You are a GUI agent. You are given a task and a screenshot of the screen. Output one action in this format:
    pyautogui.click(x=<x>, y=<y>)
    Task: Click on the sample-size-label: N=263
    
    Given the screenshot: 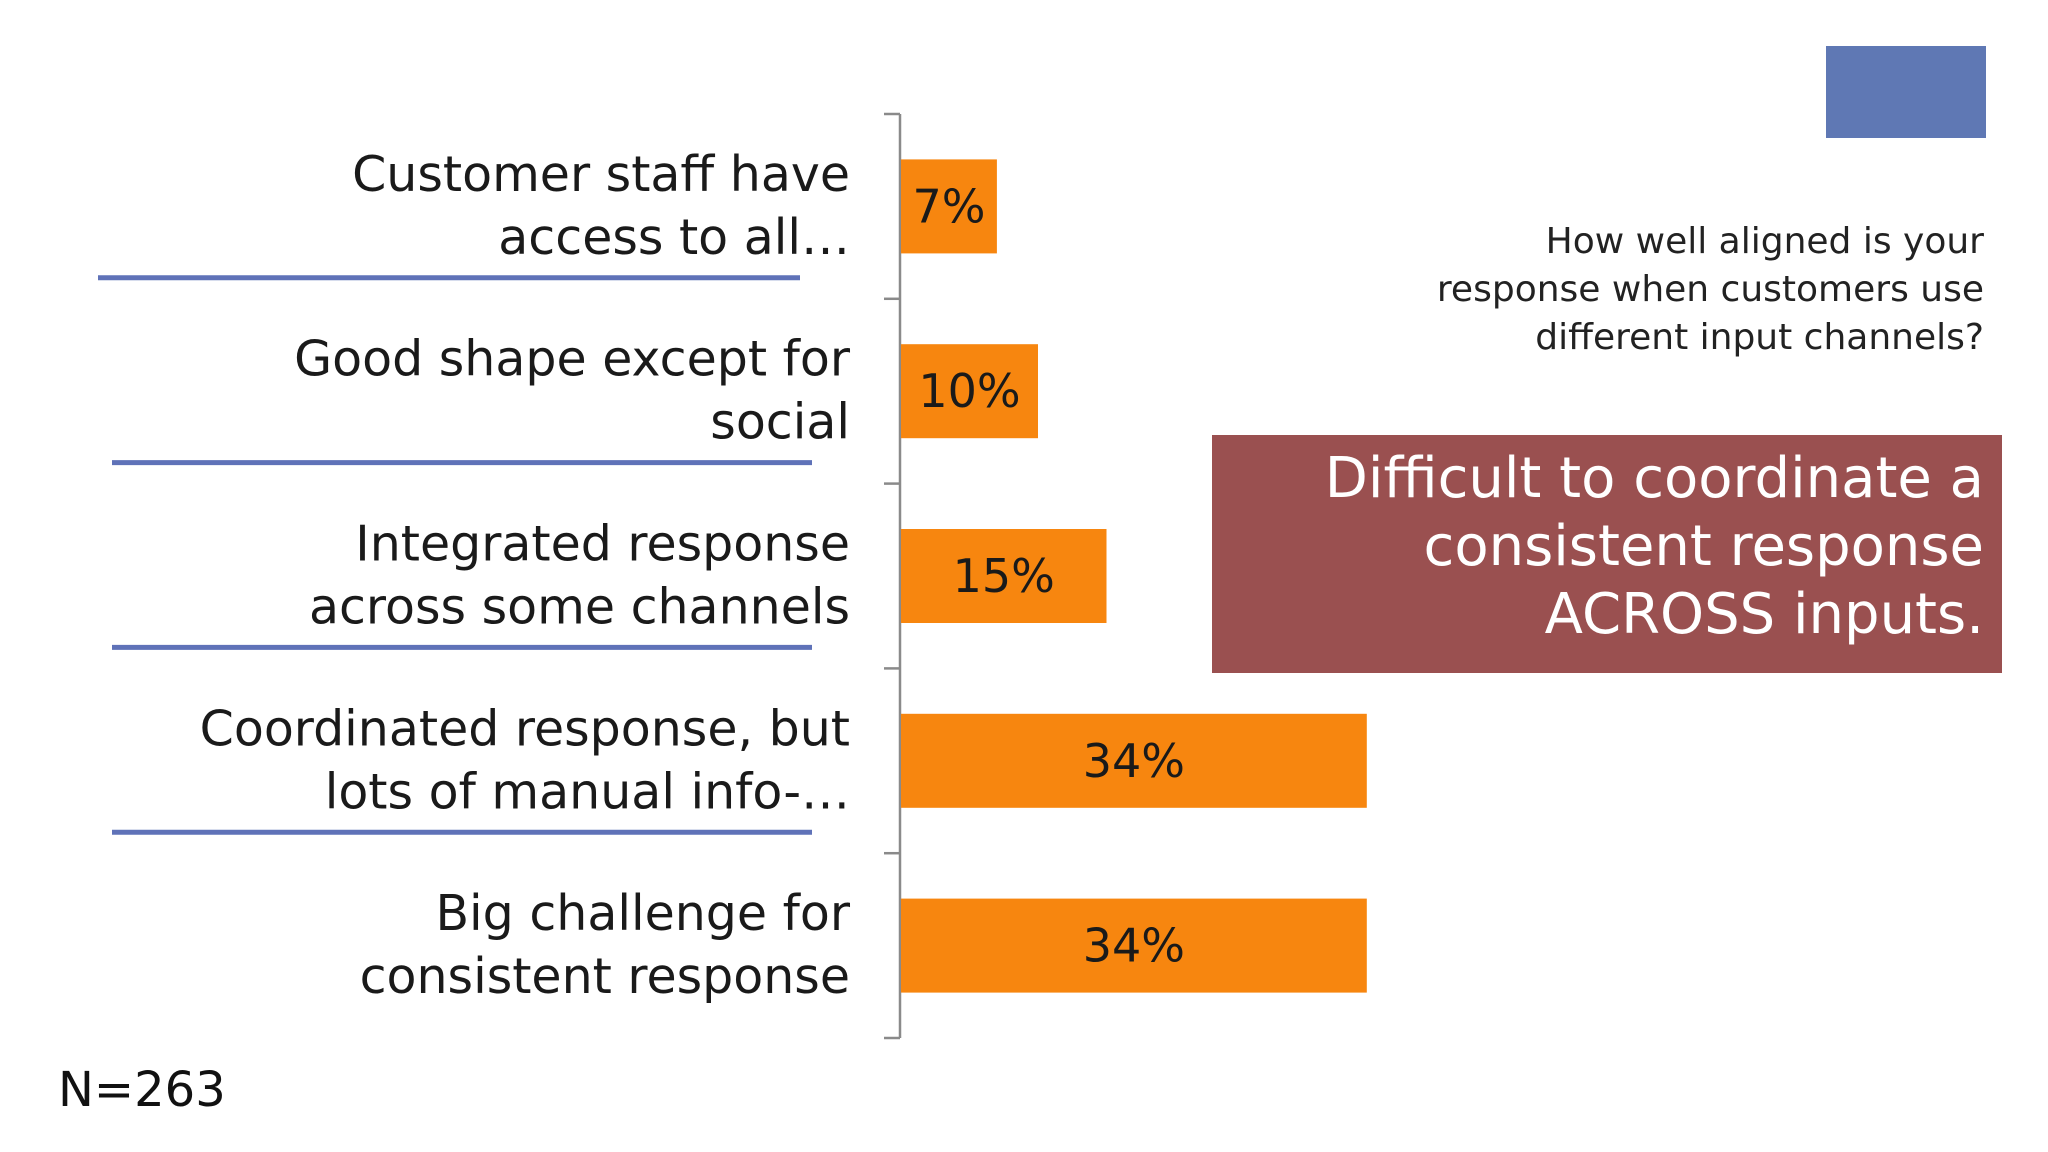 What is the action you would take?
    pyautogui.click(x=142, y=1090)
    